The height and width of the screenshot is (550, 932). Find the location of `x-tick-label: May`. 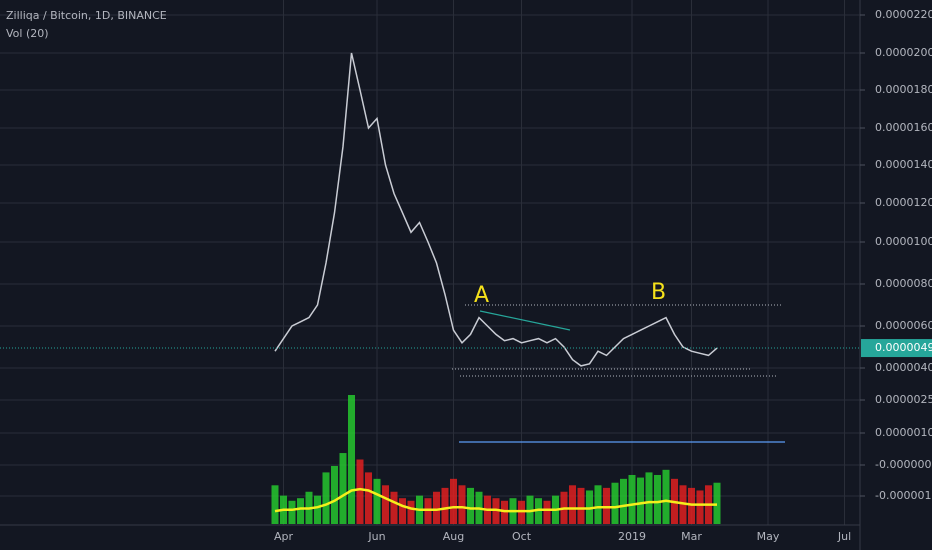

x-tick-label: May is located at coordinates (768, 536).